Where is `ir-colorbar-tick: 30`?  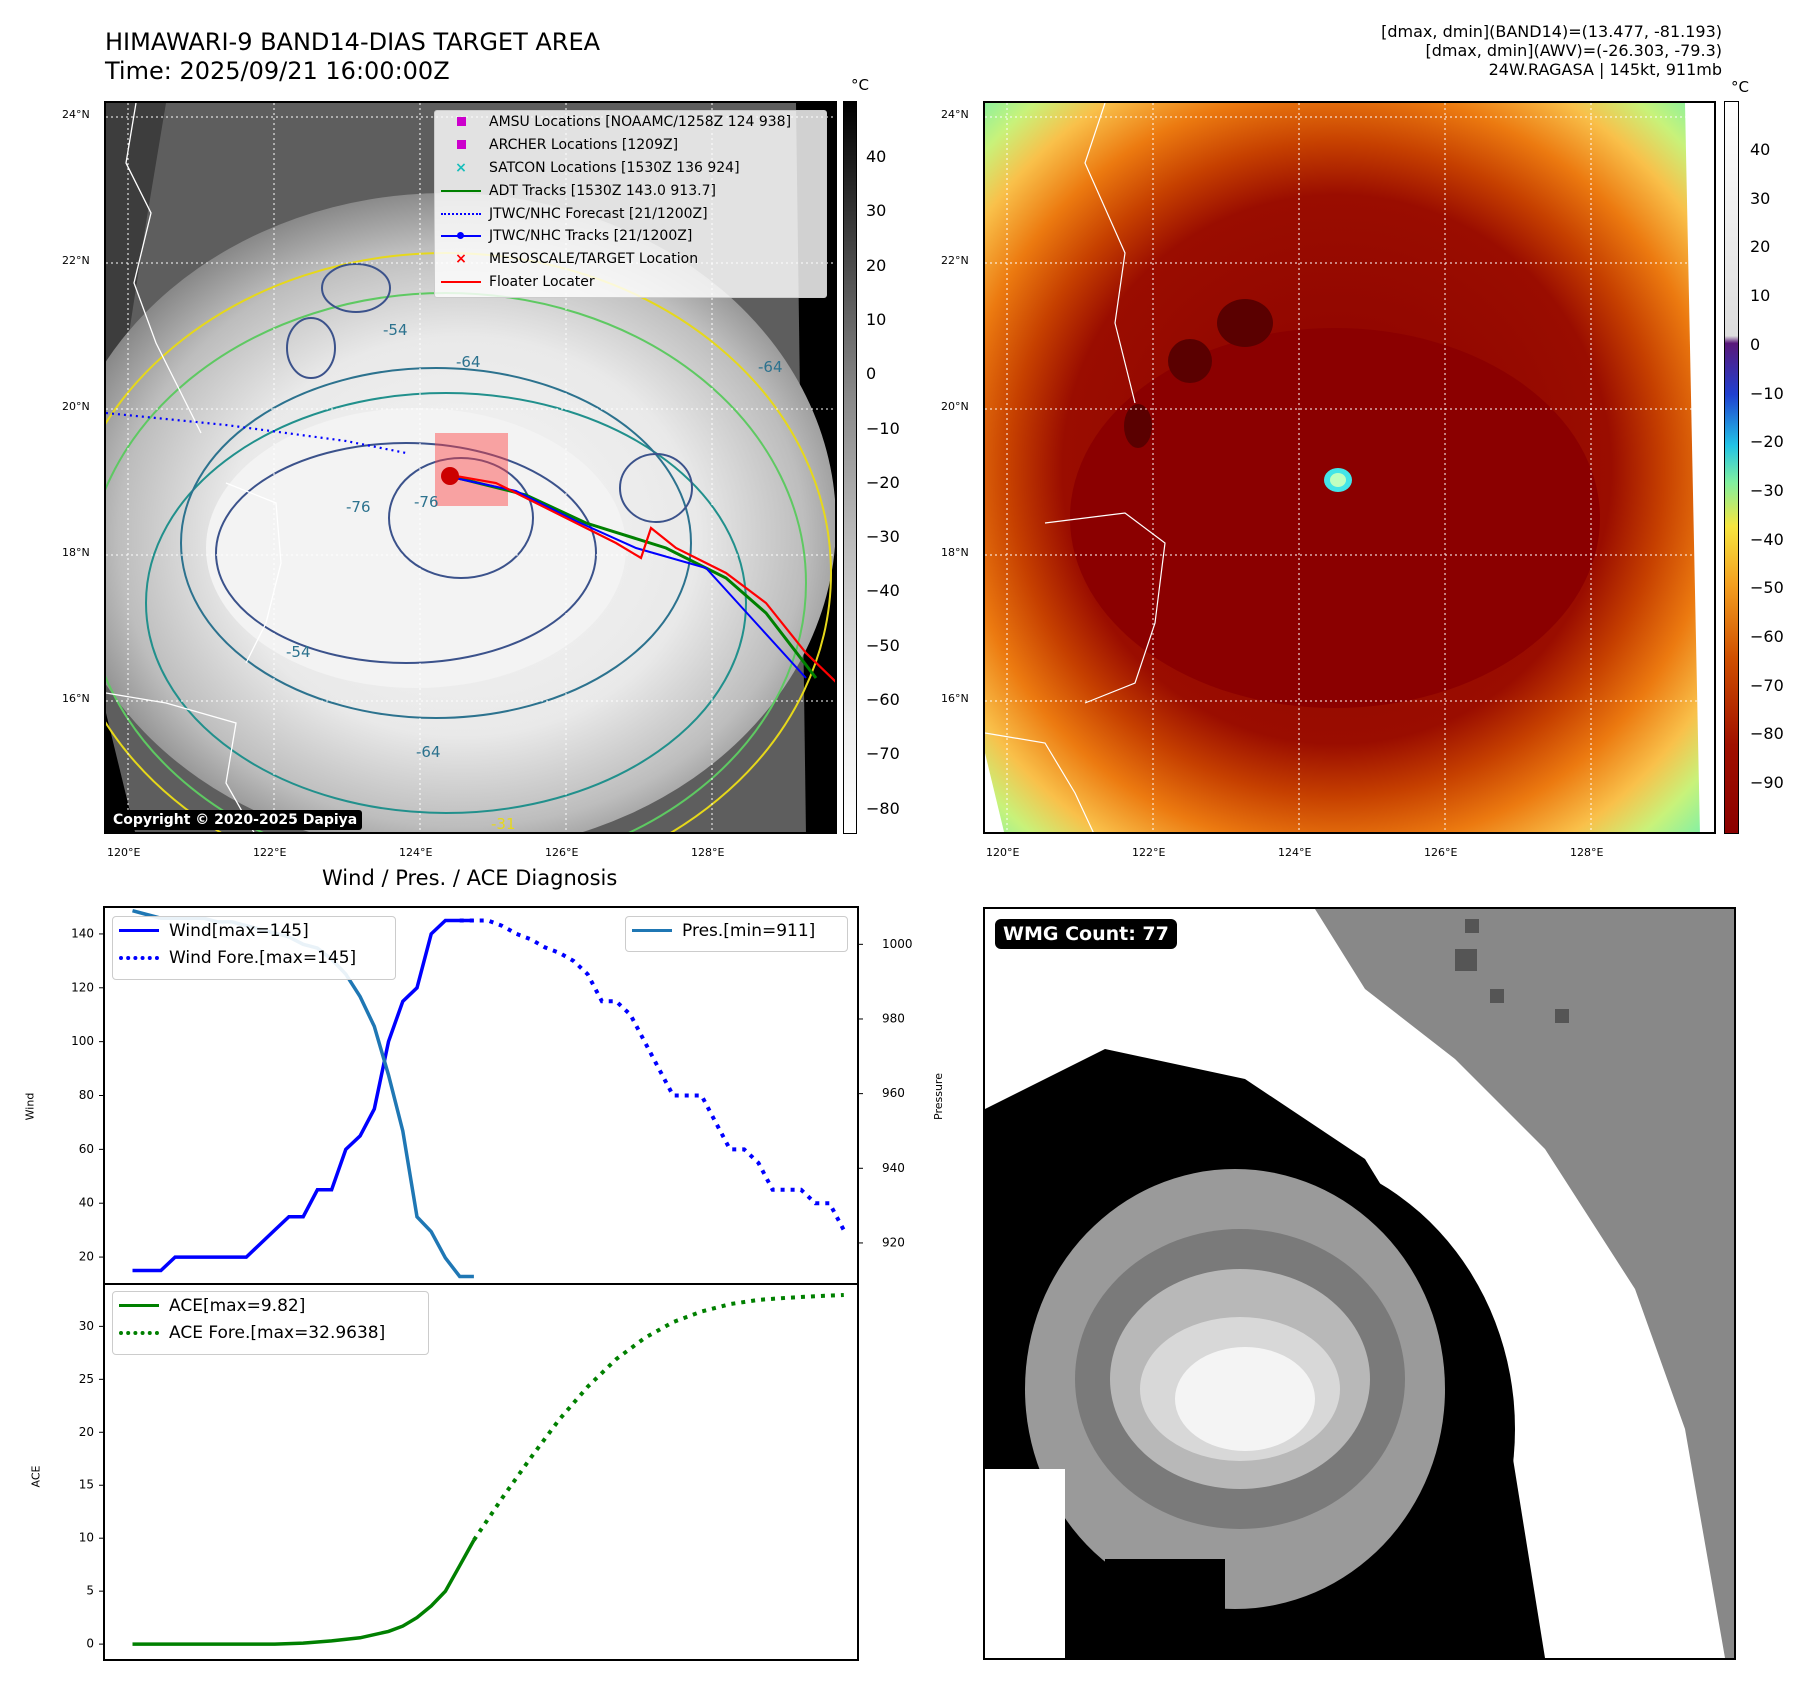
ir-colorbar-tick: 30 is located at coordinates (1760, 198).